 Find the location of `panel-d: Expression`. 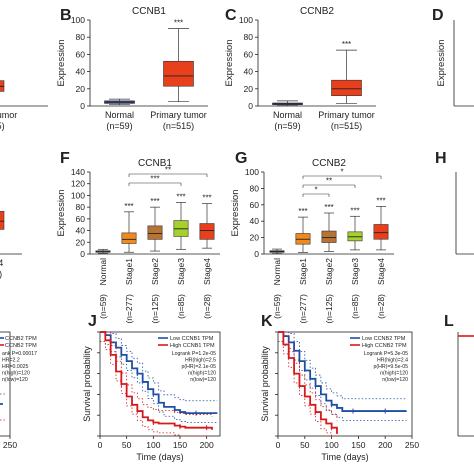

panel-d: Expression is located at coordinates (455, 63).